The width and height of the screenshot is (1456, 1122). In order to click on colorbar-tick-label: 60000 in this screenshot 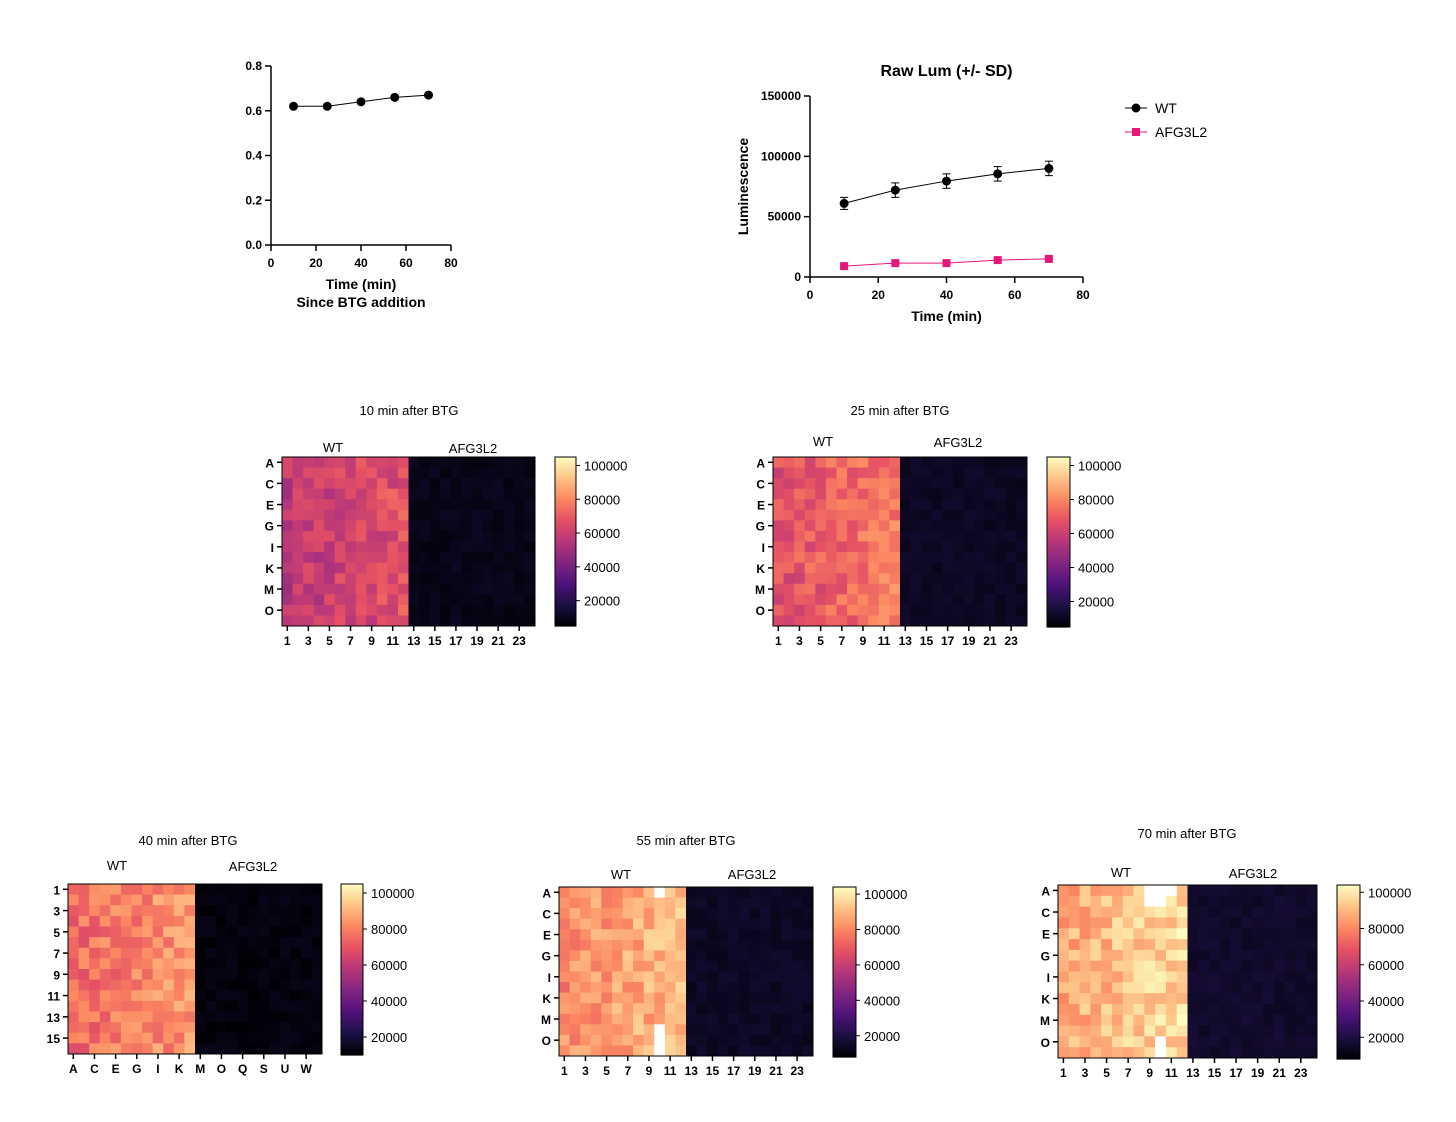, I will do `click(882, 965)`.